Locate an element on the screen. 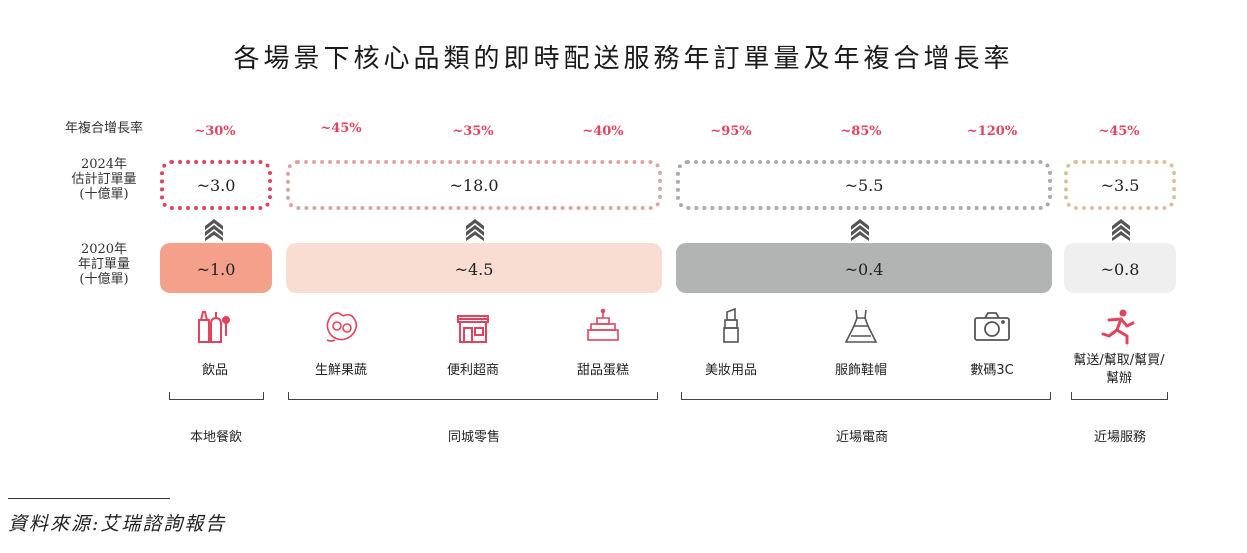 Image resolution: width=1247 pixels, height=553 pixels. source-note: 資料來源:艾瑞諮詢報告 is located at coordinates (117, 524).